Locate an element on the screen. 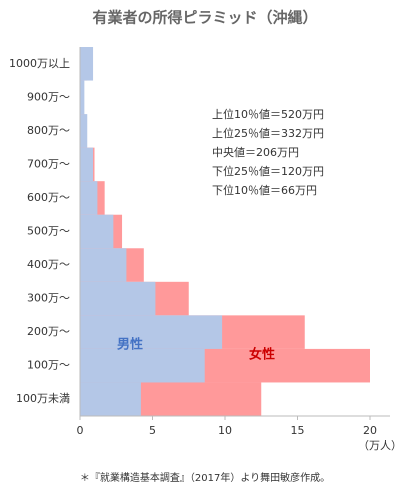 The image size is (410, 496). series-label: 男性 is located at coordinates (130, 345).